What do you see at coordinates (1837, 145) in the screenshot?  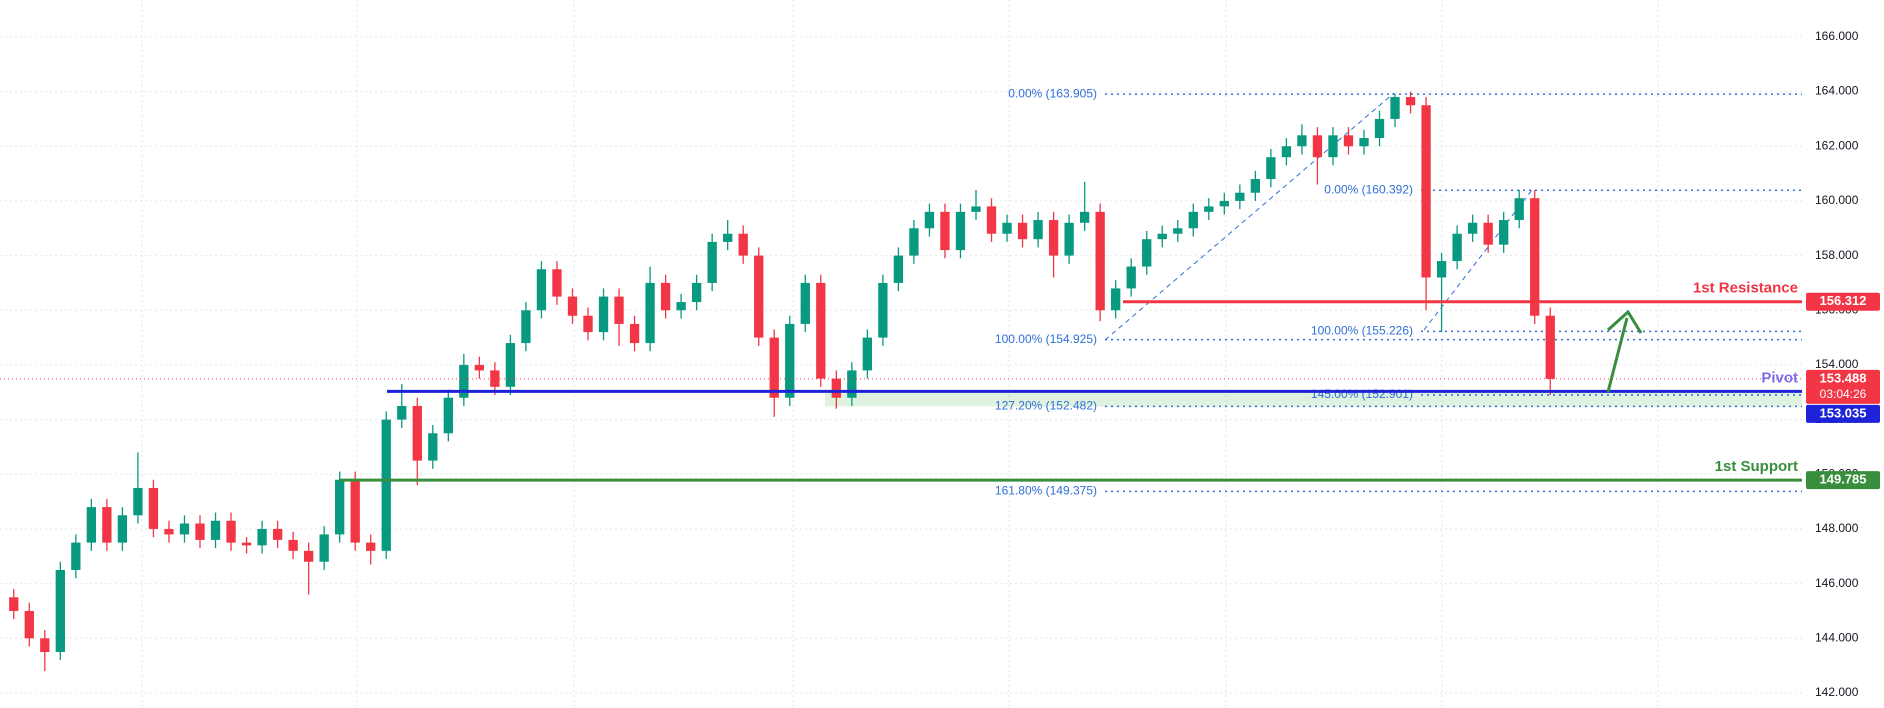 I see `y-tick-label: 162.000` at bounding box center [1837, 145].